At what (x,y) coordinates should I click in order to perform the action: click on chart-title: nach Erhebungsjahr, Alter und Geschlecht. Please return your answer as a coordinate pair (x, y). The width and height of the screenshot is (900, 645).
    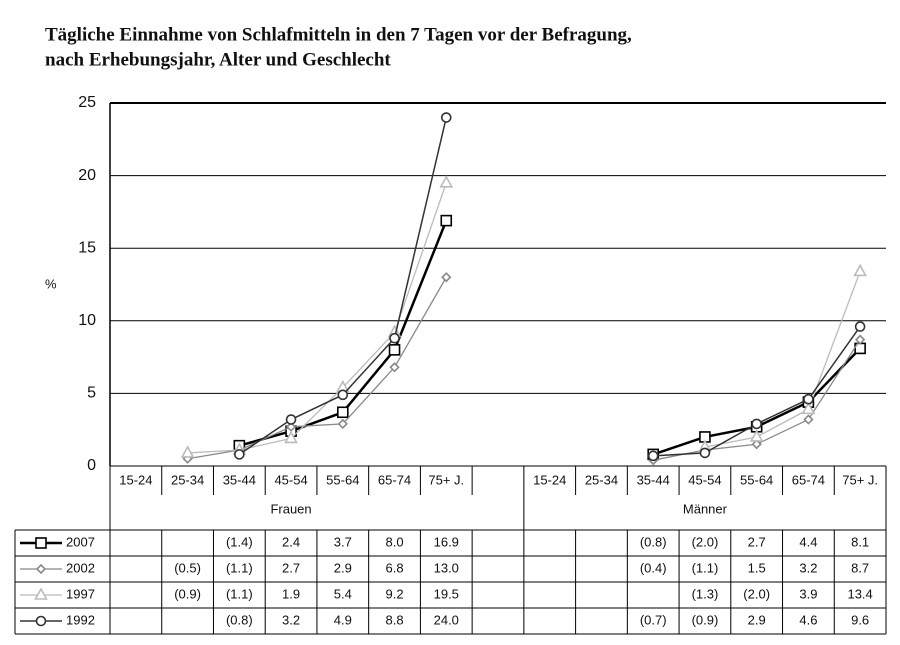
    Looking at the image, I should click on (218, 59).